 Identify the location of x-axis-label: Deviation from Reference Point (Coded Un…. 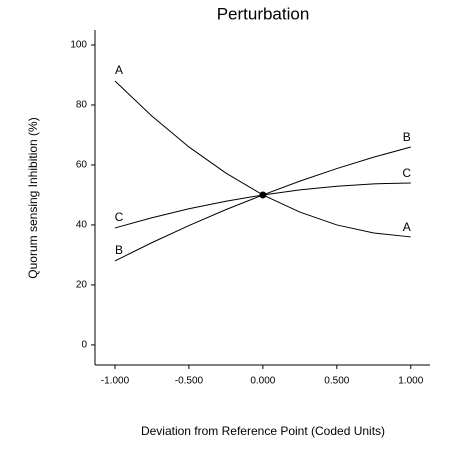
(263, 431).